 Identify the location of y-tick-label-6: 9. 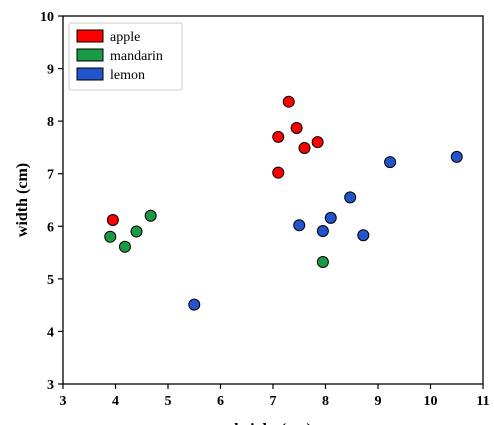
(50, 70).